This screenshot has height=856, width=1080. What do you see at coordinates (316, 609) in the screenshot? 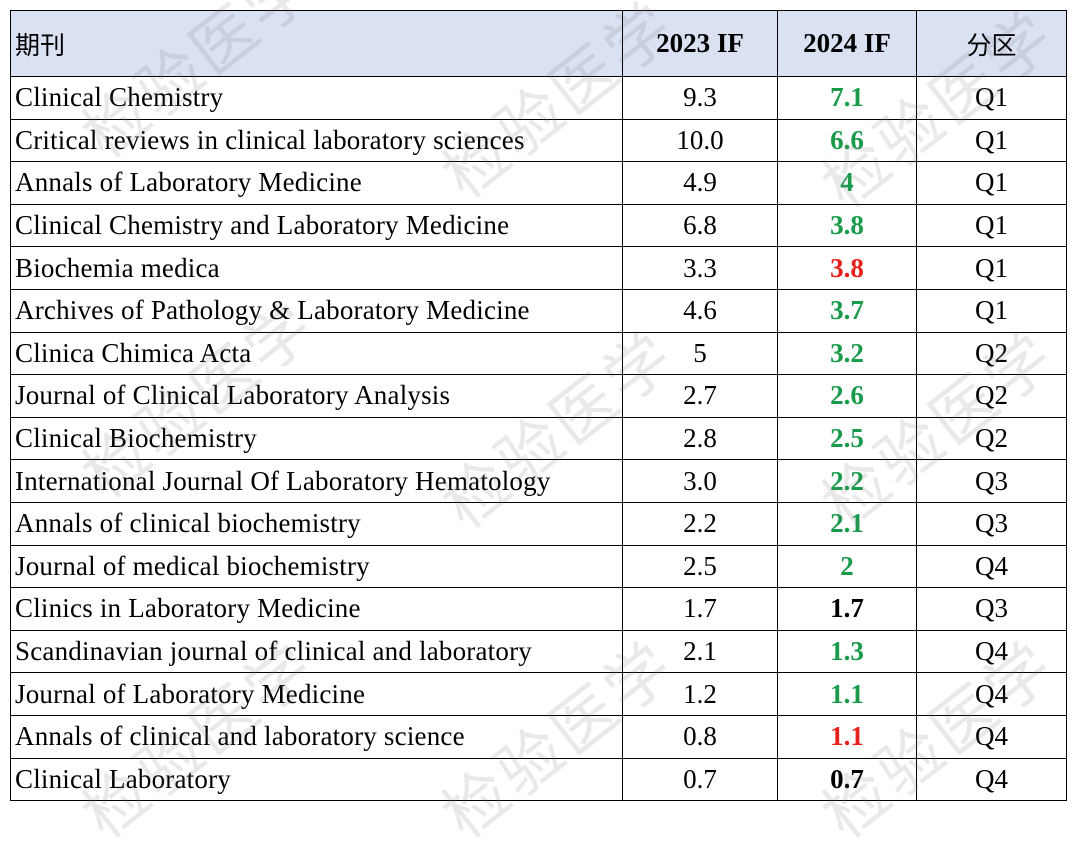
I see `journal-name-cell: Clinics in Laboratory Medicine` at bounding box center [316, 609].